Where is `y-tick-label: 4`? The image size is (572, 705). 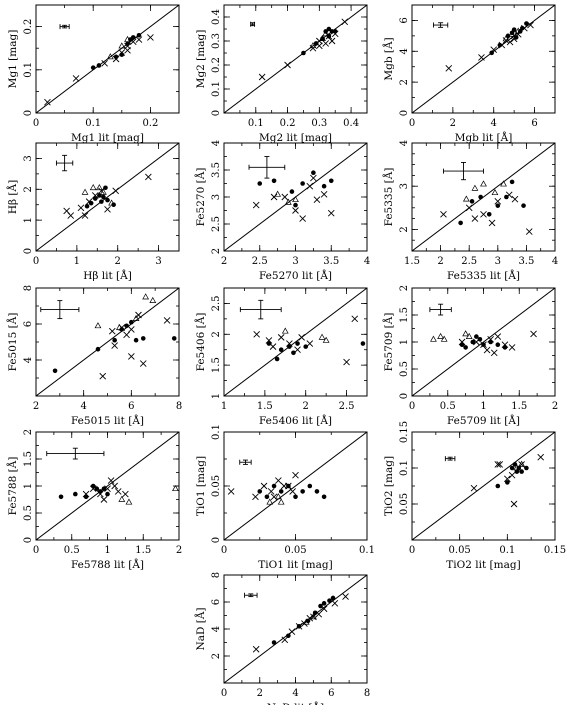
y-tick-label: 4 is located at coordinates (404, 51).